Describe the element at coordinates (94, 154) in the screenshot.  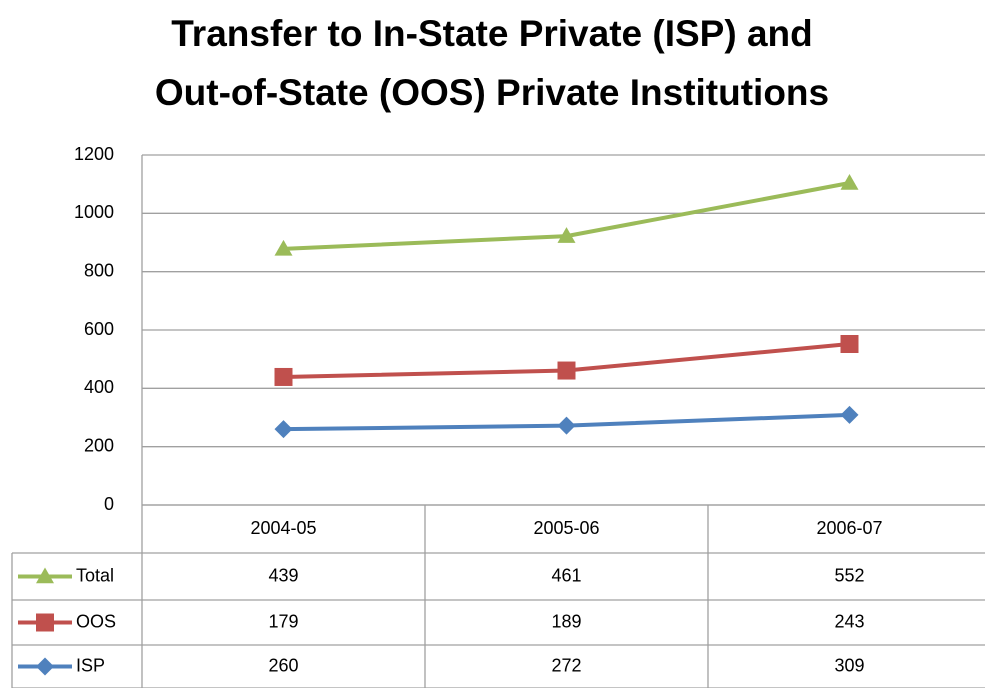
I see `y-tick-label: 1200` at that location.